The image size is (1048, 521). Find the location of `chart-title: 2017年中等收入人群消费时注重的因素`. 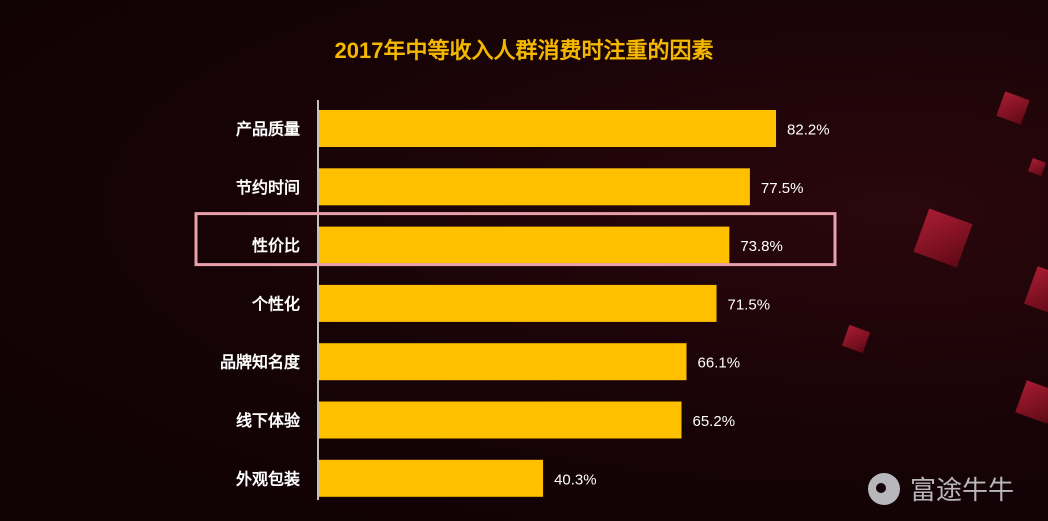

chart-title: 2017年中等收入人群消费时注重的因素 is located at coordinates (524, 50).